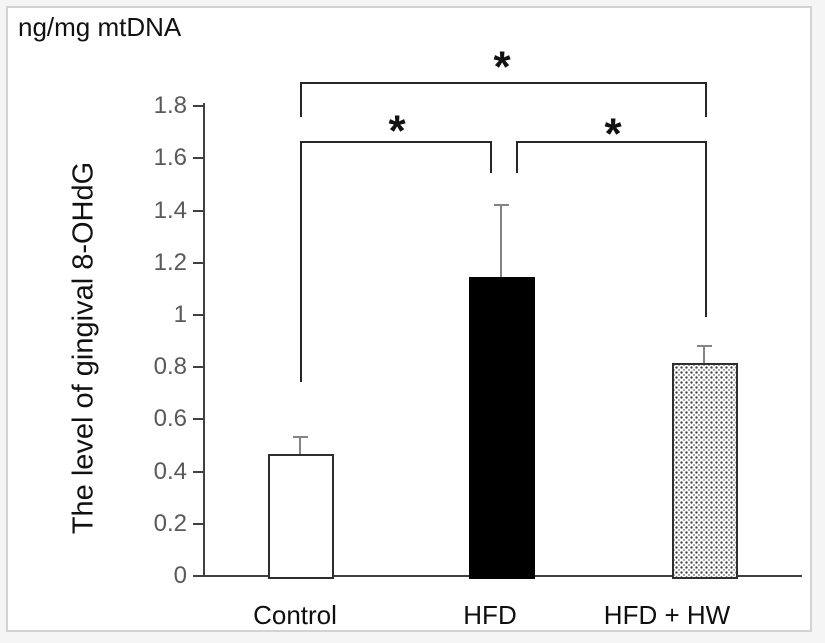 The height and width of the screenshot is (643, 825). What do you see at coordinates (490, 615) in the screenshot?
I see `x-category-label: HFD` at bounding box center [490, 615].